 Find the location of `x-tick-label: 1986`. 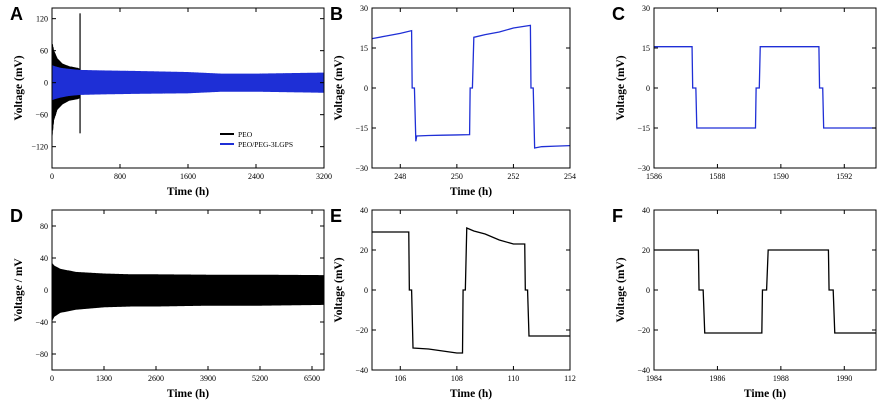

x-tick-label: 1986 is located at coordinates (717, 378).